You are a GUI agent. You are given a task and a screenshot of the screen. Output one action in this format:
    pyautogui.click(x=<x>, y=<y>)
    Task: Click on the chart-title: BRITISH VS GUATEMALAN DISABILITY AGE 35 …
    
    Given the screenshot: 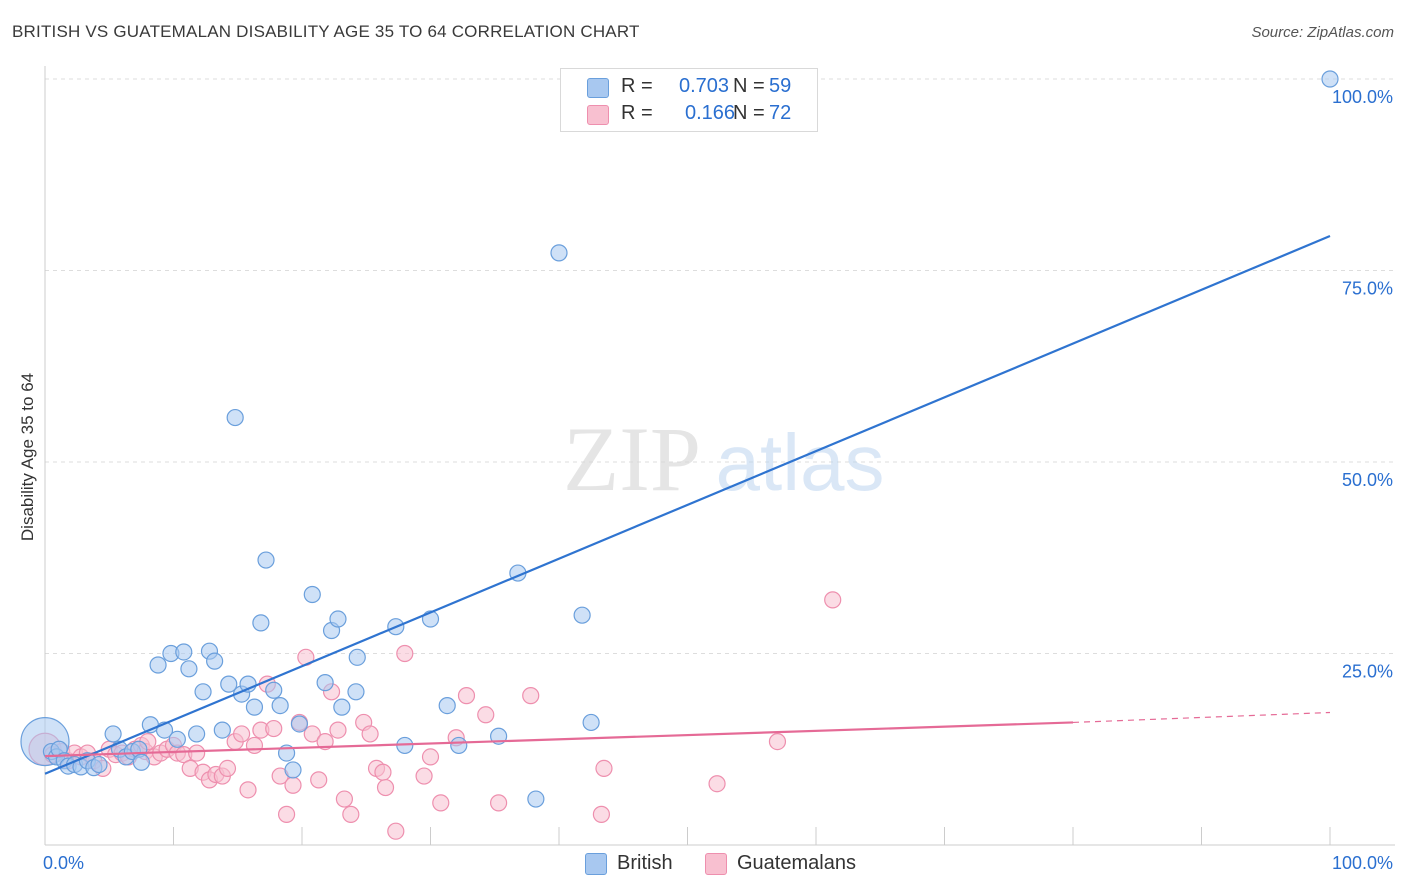 What is the action you would take?
    pyautogui.click(x=326, y=31)
    